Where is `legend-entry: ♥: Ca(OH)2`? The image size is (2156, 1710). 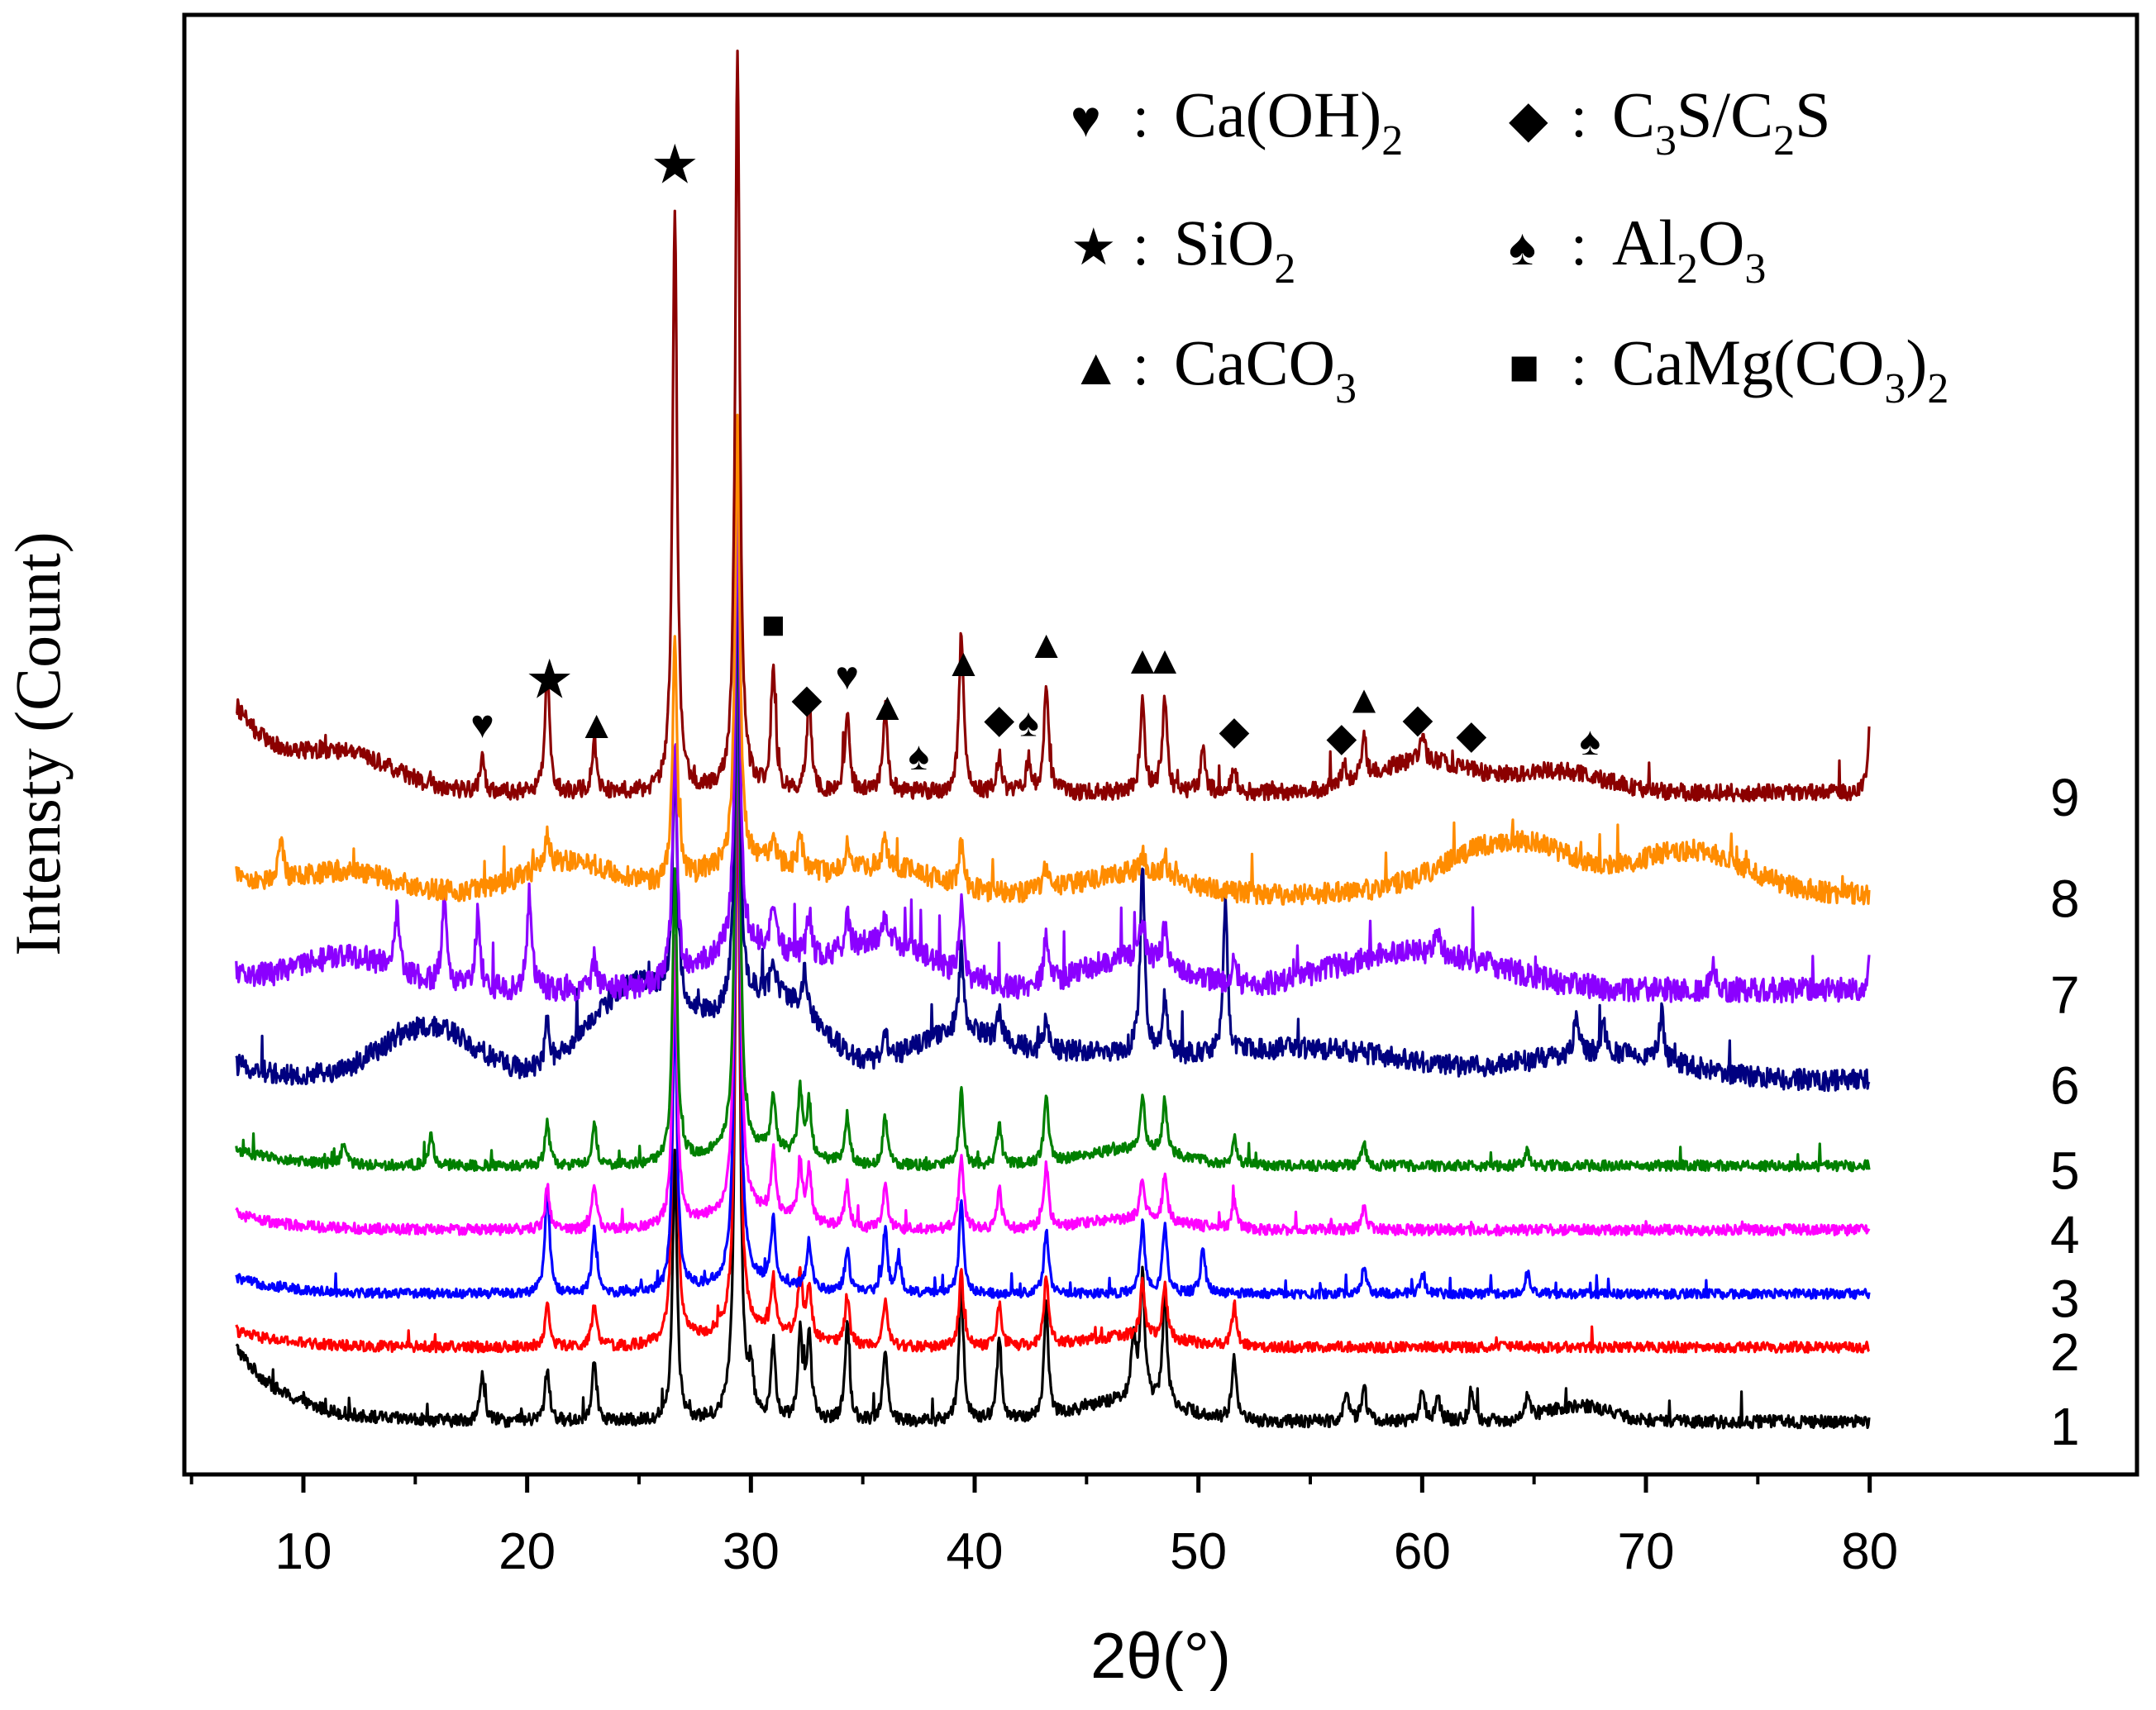 legend-entry: ♥: Ca(OH)2 is located at coordinates (1237, 121).